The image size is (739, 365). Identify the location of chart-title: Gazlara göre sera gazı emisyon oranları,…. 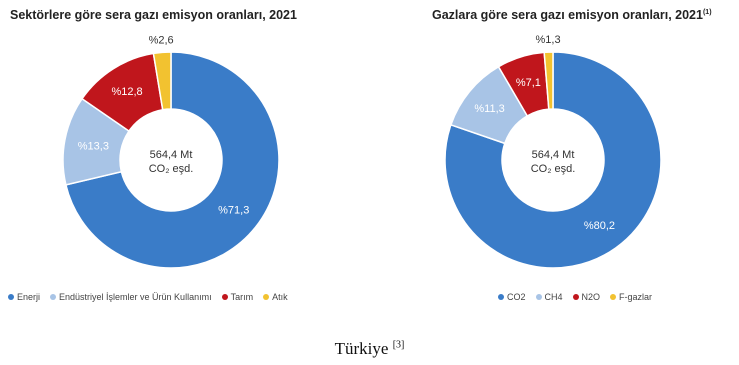
(572, 15).